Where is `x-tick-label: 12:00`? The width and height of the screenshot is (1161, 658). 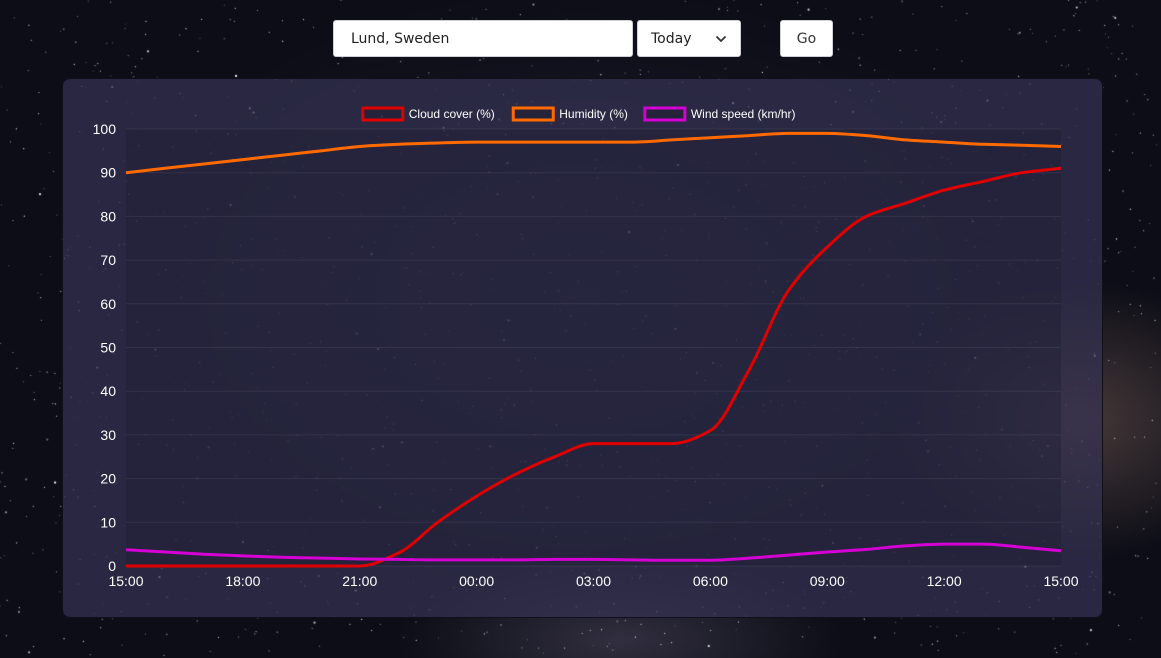
x-tick-label: 12:00 is located at coordinates (944, 581).